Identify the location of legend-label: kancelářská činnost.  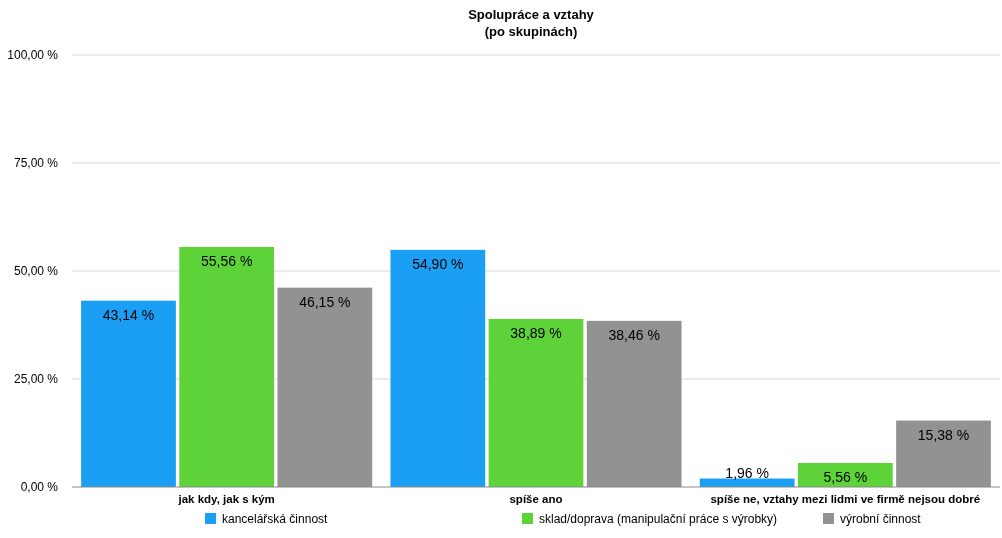
(275, 519).